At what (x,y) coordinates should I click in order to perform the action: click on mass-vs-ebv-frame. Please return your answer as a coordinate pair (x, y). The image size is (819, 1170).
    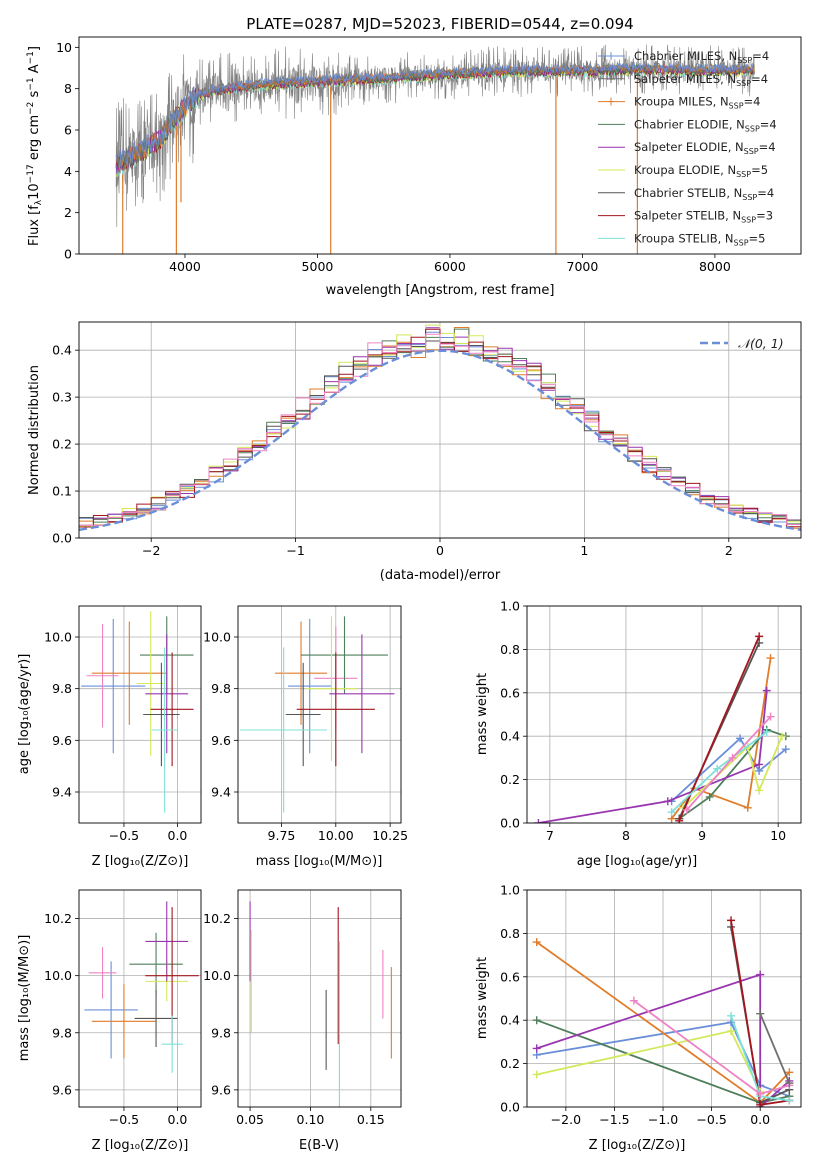
    Looking at the image, I should click on (319, 998).